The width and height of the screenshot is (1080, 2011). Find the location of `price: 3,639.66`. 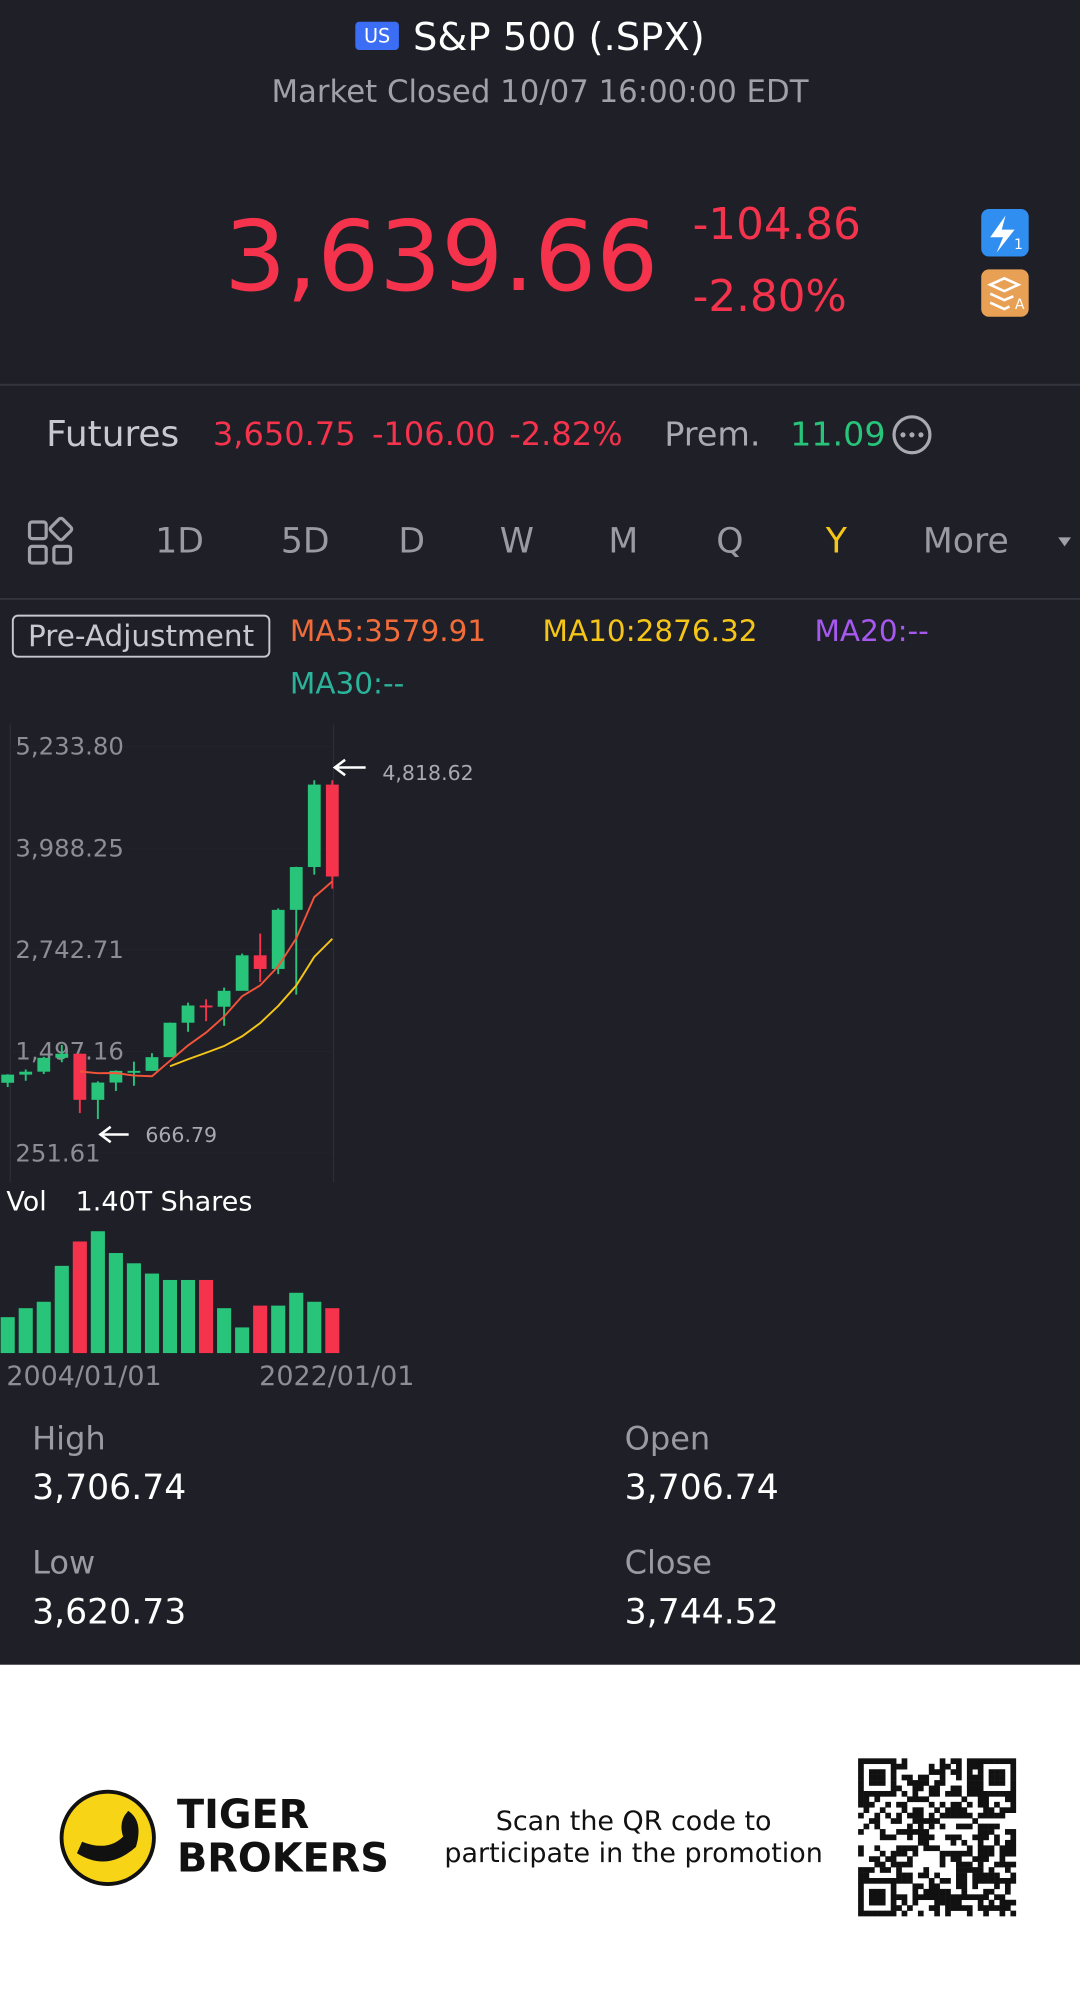

price: 3,639.66 is located at coordinates (441, 256).